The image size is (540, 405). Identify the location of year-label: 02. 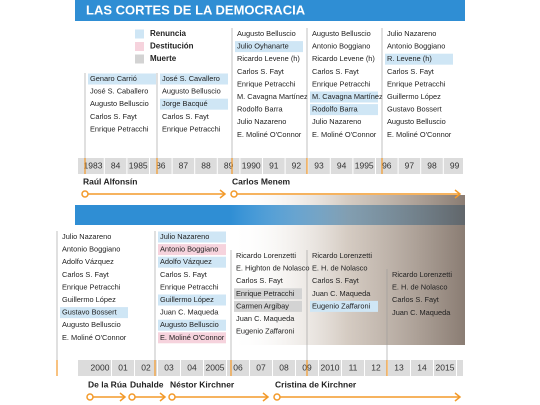
(146, 367).